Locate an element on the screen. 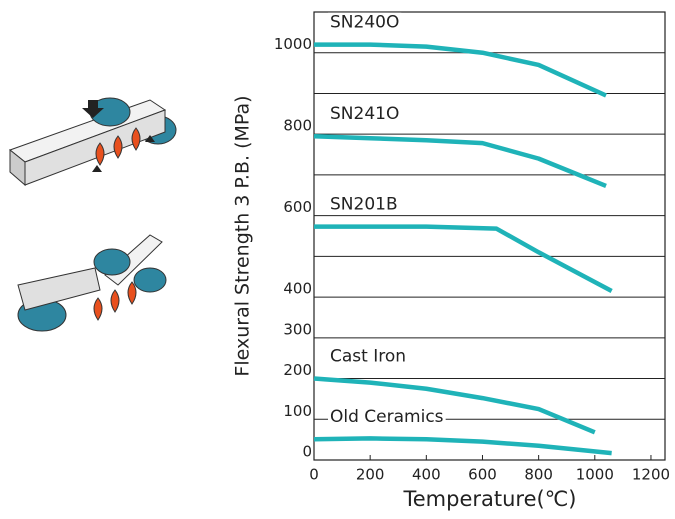 Image resolution: width=675 pixels, height=519 pixels. illustration-bend-test is located at coordinates (92, 142).